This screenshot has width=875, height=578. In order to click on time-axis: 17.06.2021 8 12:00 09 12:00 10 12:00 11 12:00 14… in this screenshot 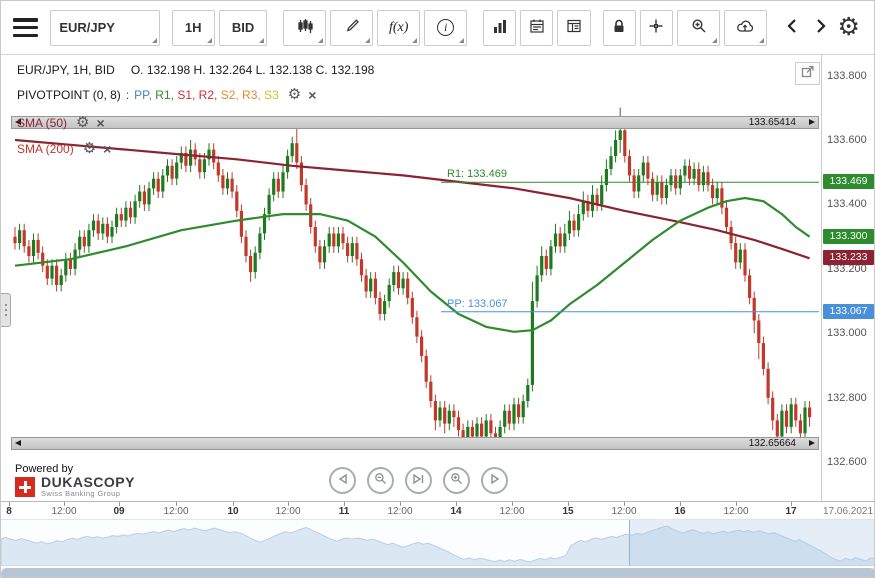, I will do `click(437, 510)`.